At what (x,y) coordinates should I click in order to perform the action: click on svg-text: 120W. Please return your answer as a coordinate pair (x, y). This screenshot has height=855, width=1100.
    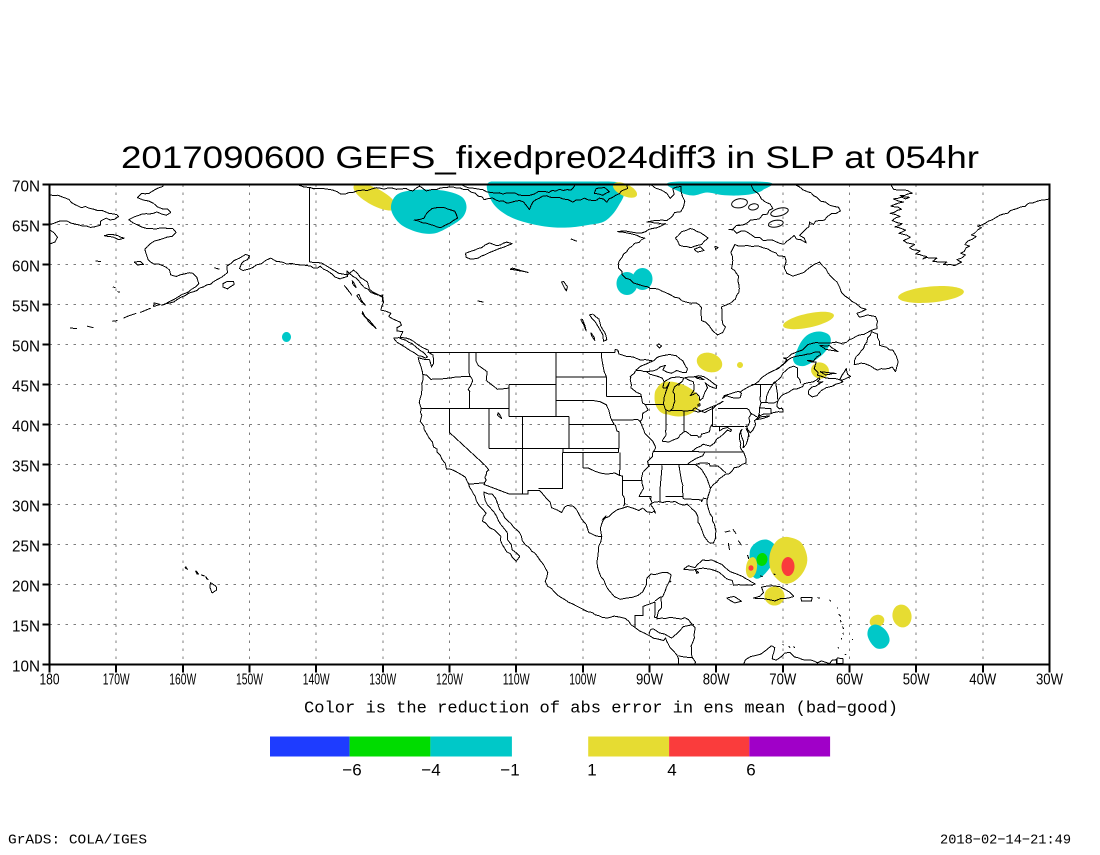
    Looking at the image, I should click on (450, 680).